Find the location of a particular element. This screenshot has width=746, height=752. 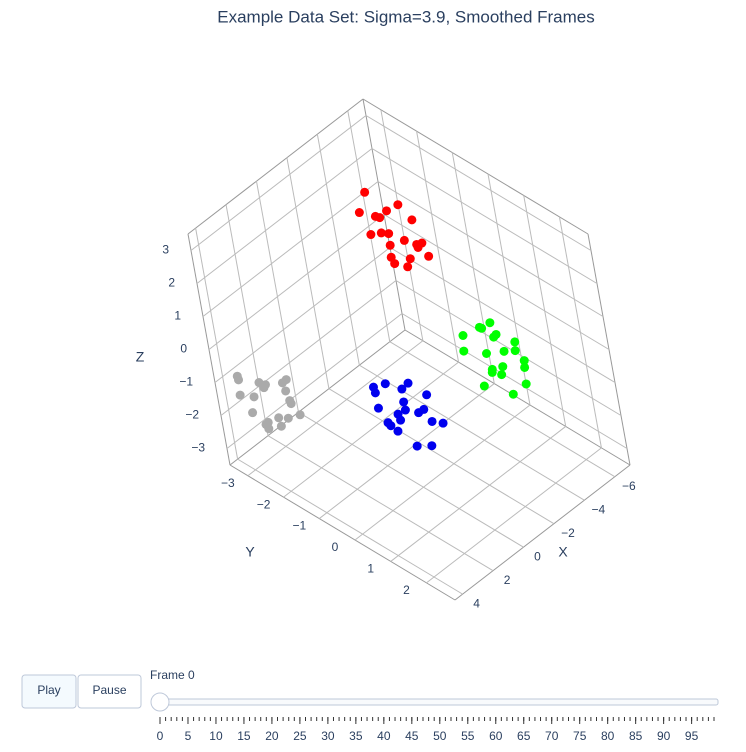

slider-handle is located at coordinates (160, 702).